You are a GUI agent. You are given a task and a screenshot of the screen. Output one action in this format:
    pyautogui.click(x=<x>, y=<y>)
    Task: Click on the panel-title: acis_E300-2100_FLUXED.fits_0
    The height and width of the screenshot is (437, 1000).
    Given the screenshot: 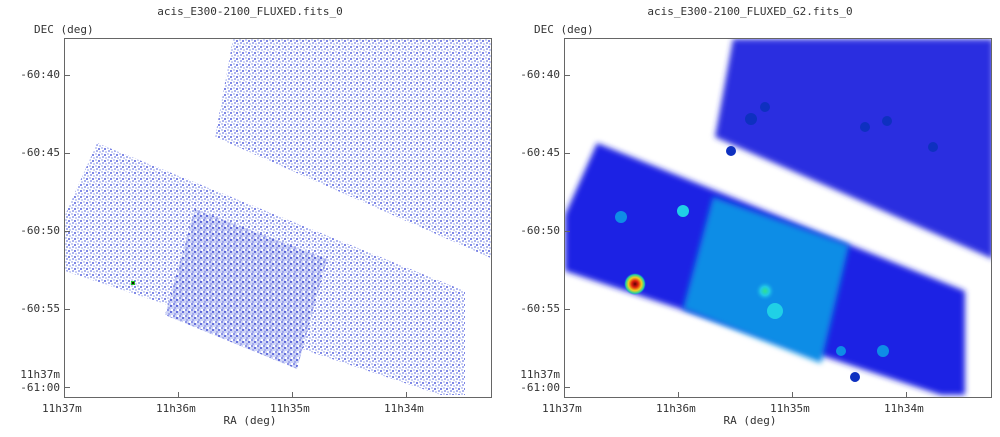 What is the action you would take?
    pyautogui.click(x=250, y=11)
    